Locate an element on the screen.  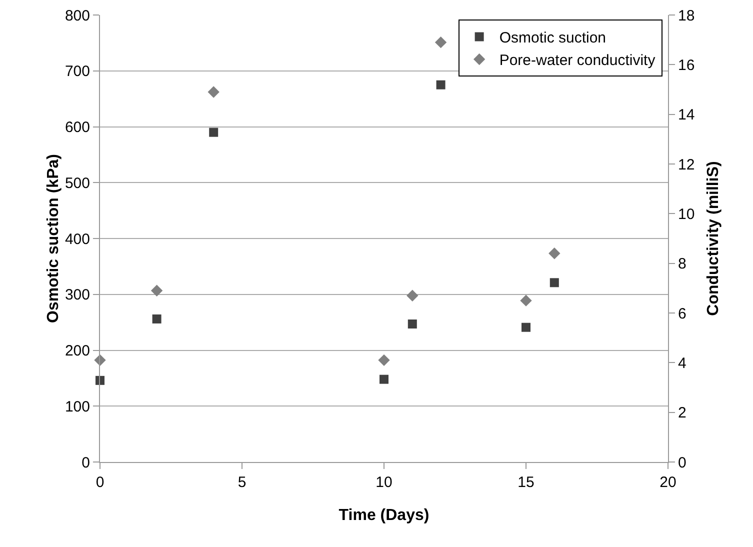
y-tick-label: 400 is located at coordinates (77, 239).